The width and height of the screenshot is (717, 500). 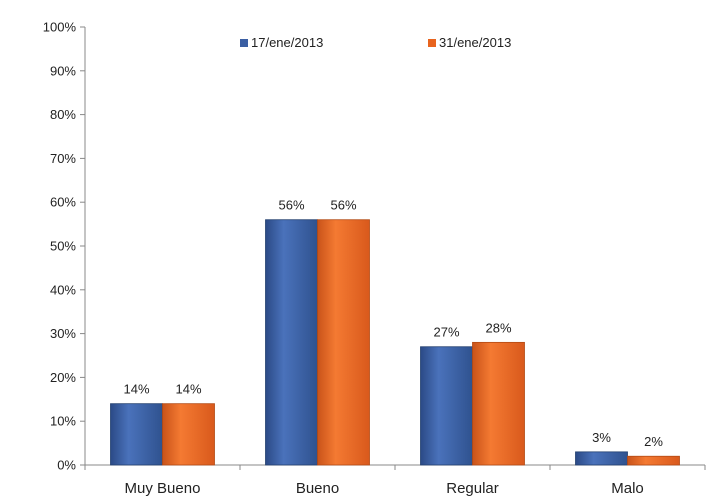 What do you see at coordinates (498, 327) in the screenshot?
I see `data-label: 28%` at bounding box center [498, 327].